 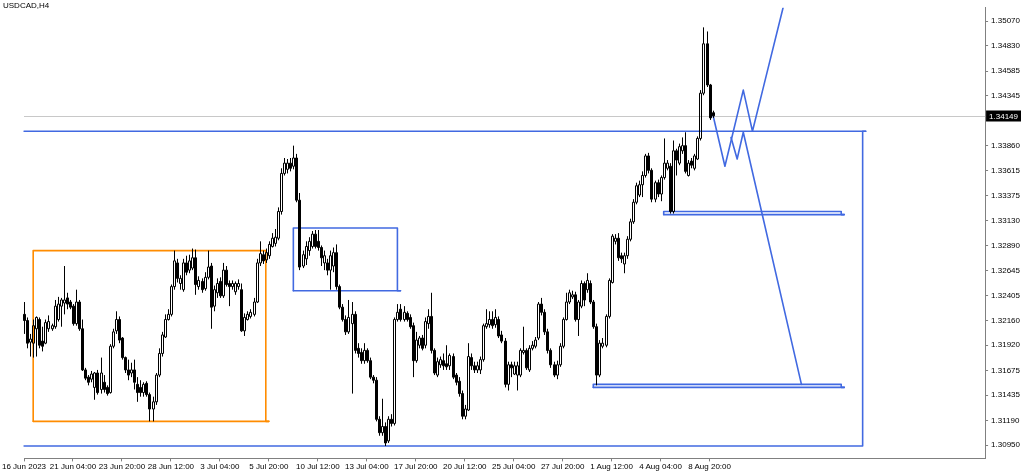 What do you see at coordinates (465, 467) in the screenshot?
I see `x-tick-label: 20 Jul 12:00` at bounding box center [465, 467].